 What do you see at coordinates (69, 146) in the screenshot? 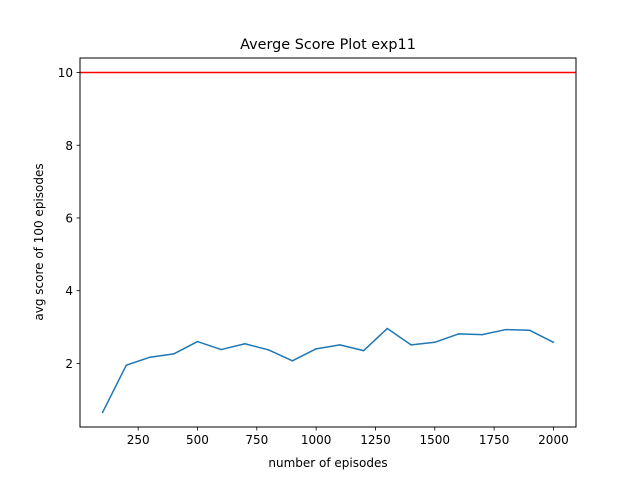
I see `y-tick-label: 8` at bounding box center [69, 146].